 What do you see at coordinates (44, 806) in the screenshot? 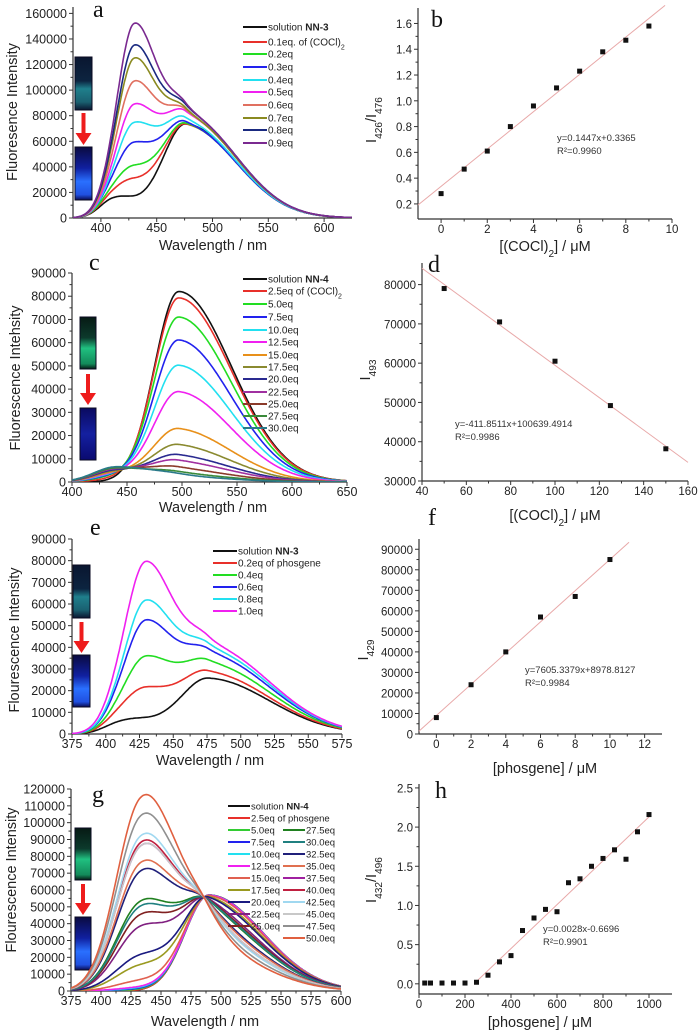
I see `y-tick-label: 110000` at bounding box center [44, 806].